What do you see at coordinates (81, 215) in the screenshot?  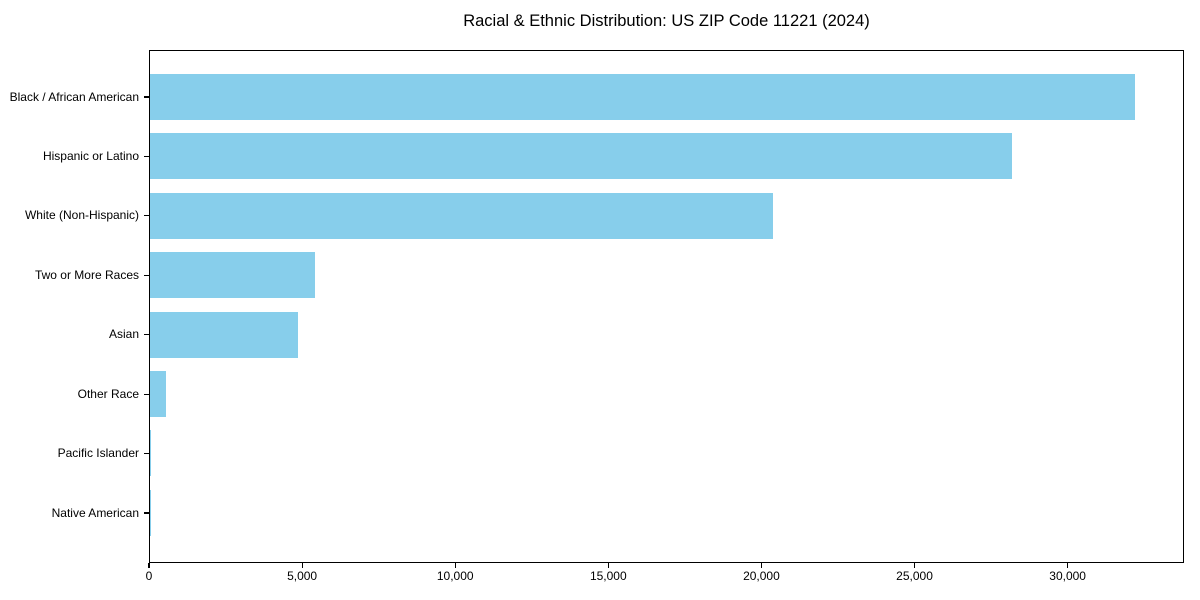 I see `y-tick-label: White (Non-Hispanic)` at bounding box center [81, 215].